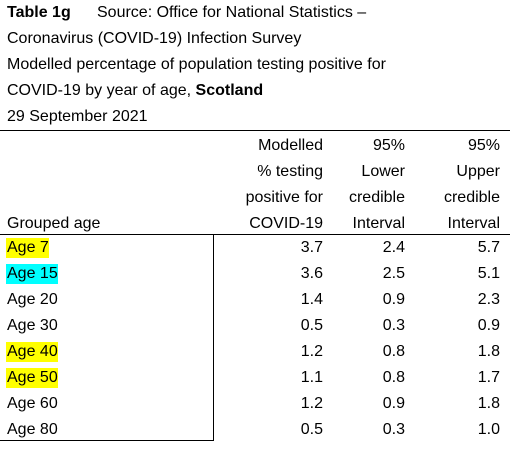  Describe the element at coordinates (32, 299) in the screenshot. I see `row-label: Age 20` at that location.